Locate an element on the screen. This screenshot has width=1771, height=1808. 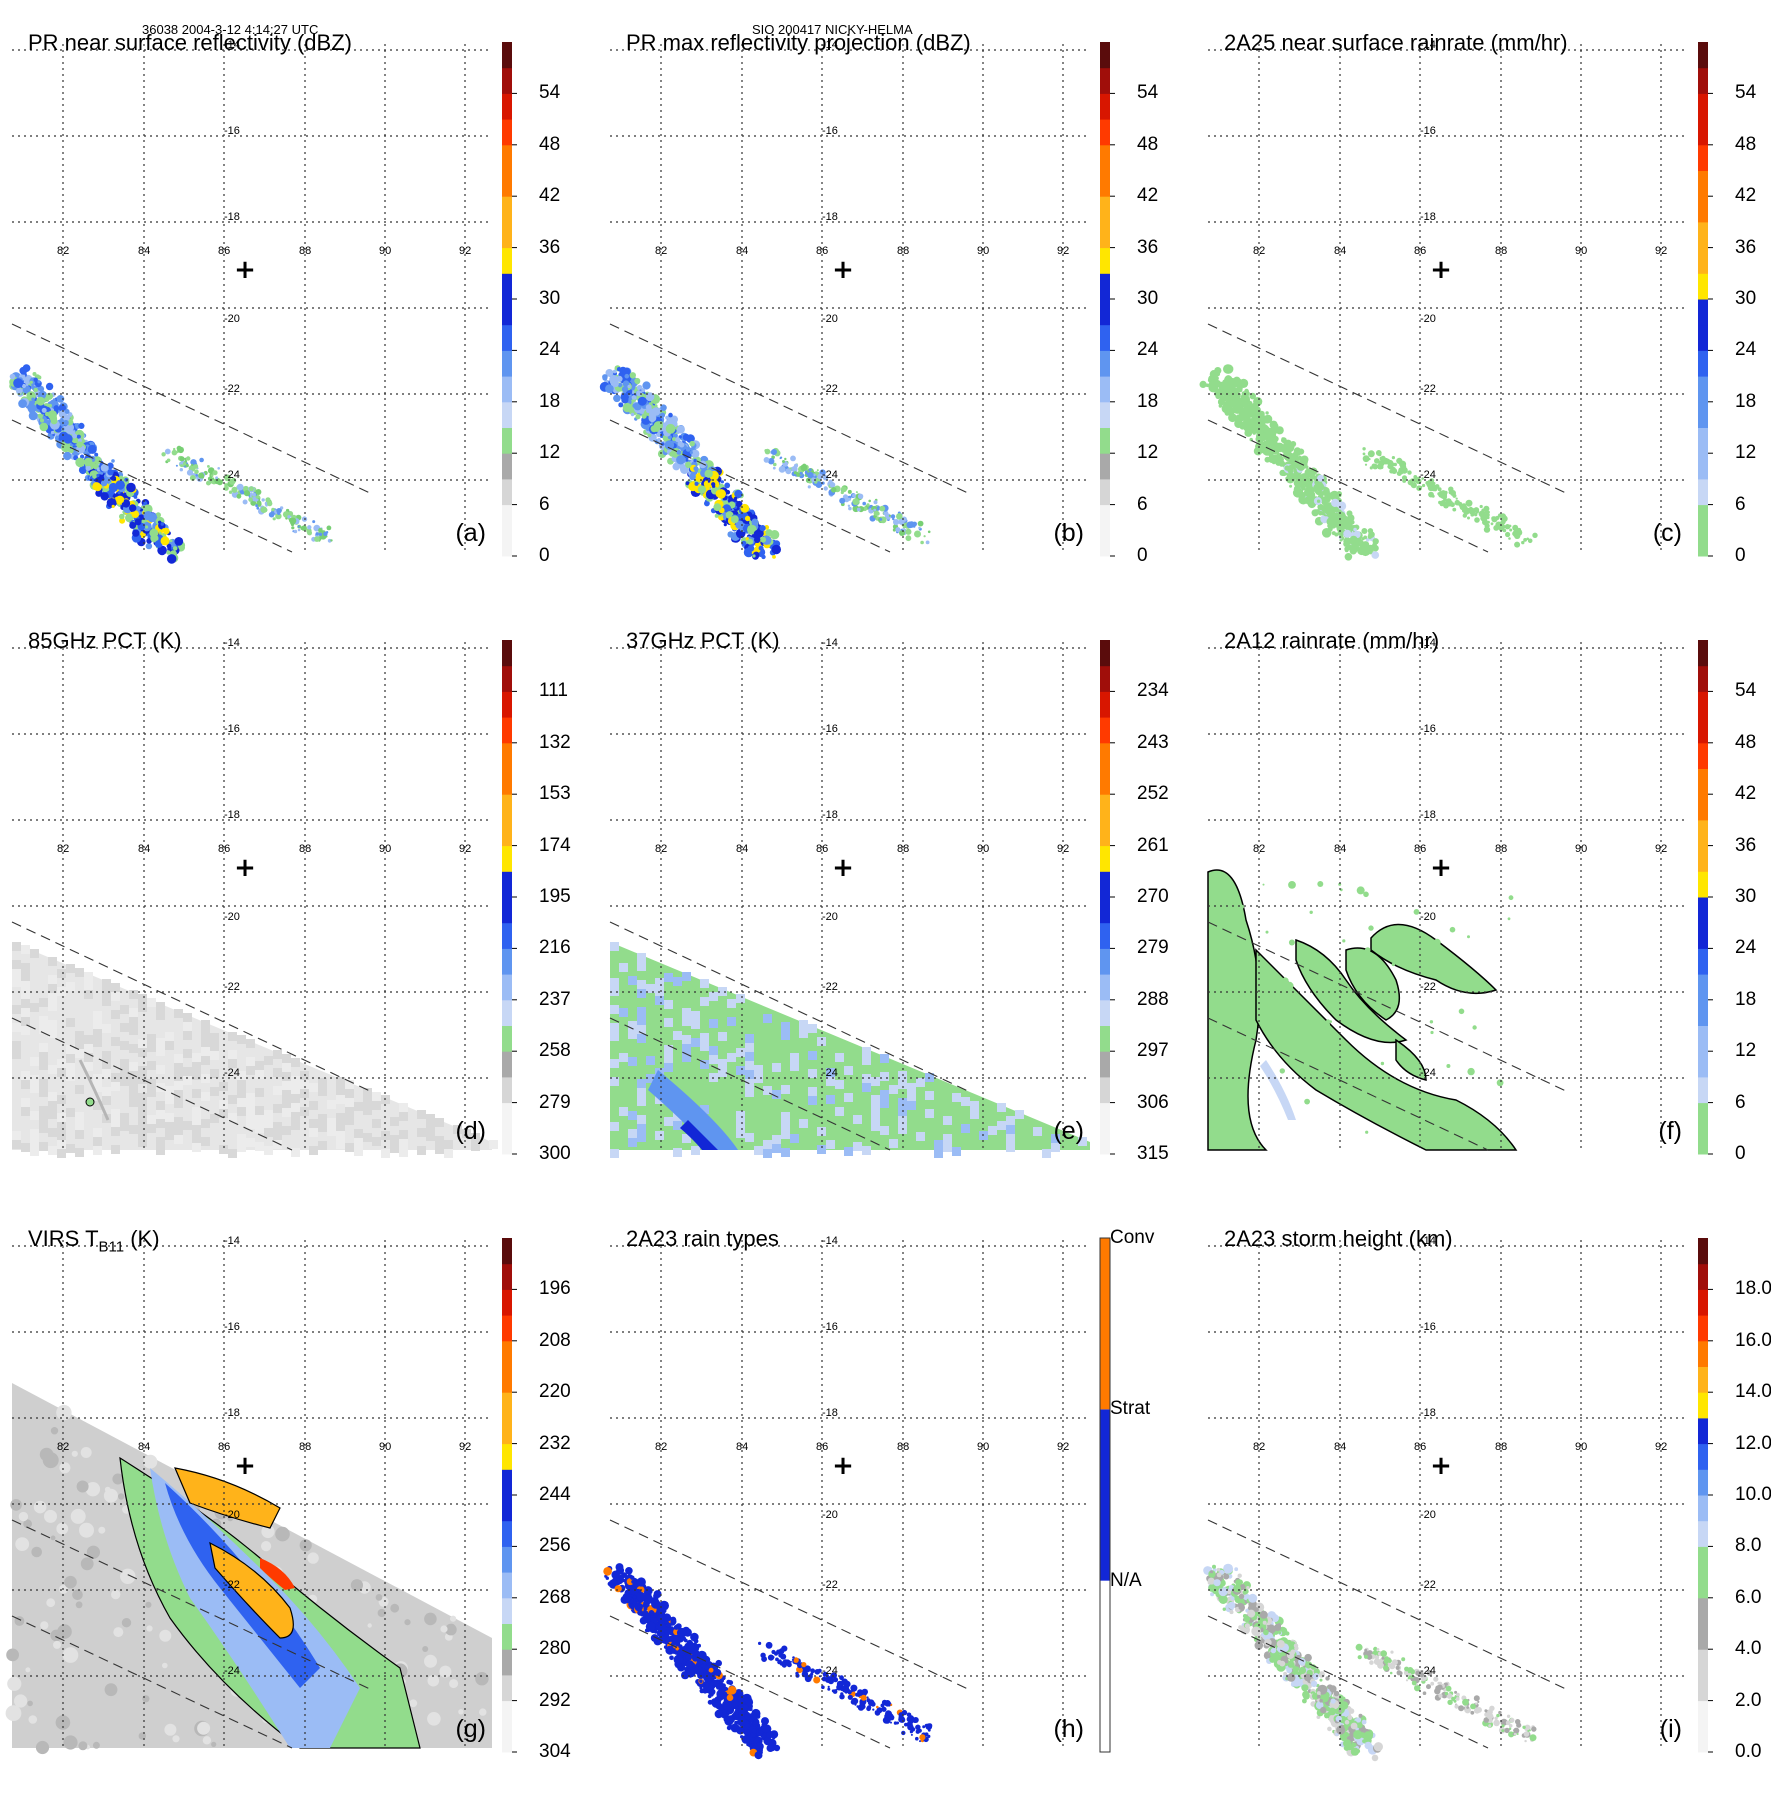
colorbar-tick-label: 18 is located at coordinates (1746, 401).